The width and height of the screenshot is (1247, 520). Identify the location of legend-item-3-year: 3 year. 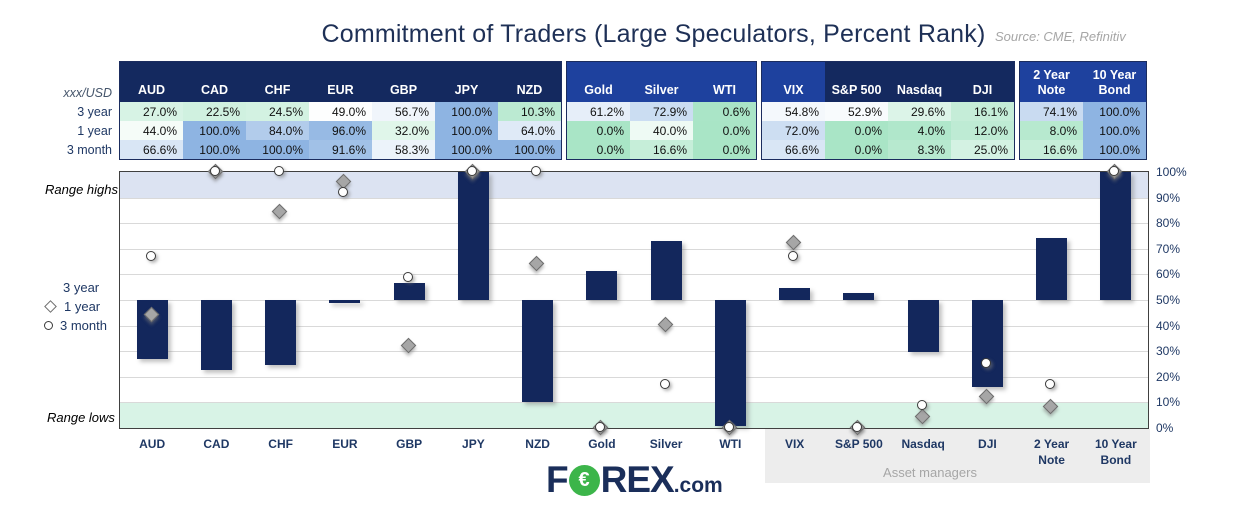
(75, 287).